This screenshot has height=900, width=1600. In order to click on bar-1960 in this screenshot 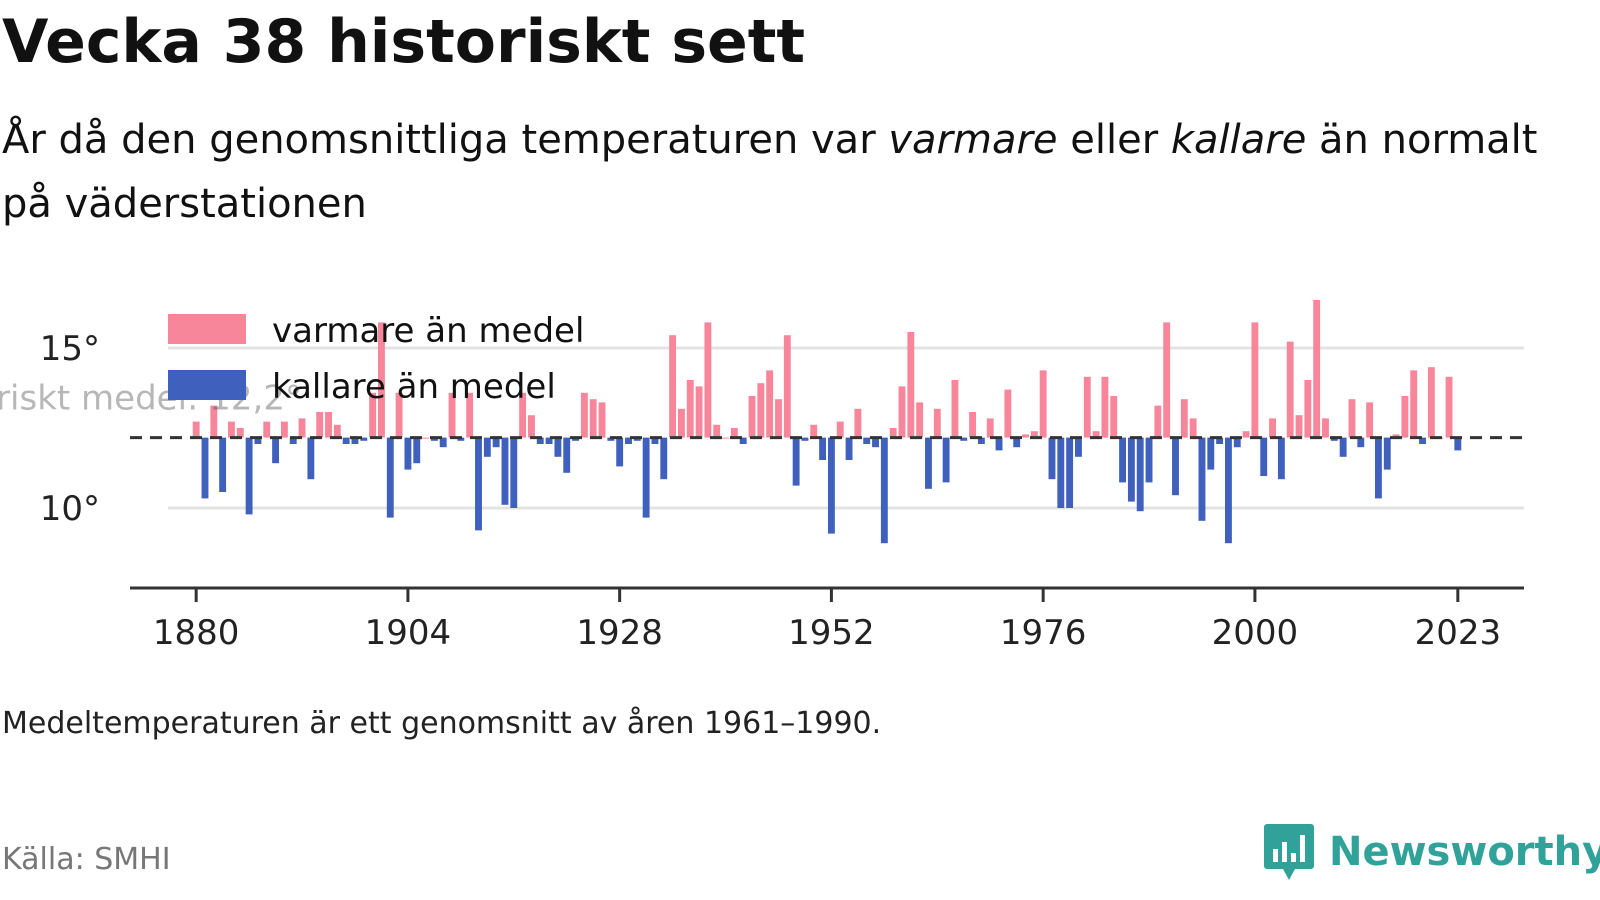, I will do `click(902, 412)`.